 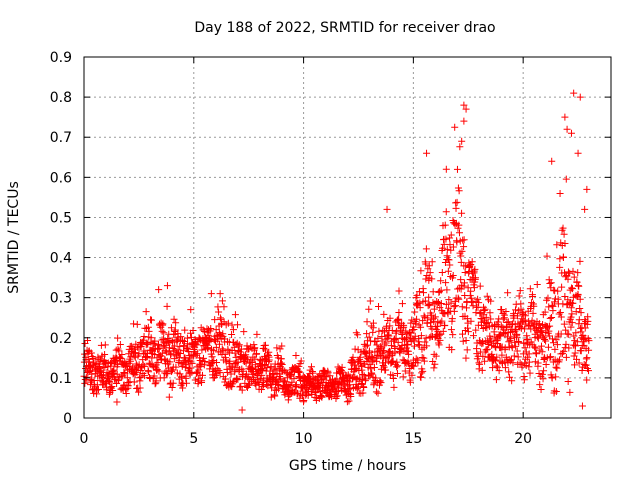 What do you see at coordinates (84, 439) in the screenshot?
I see `x-tick-label: 0` at bounding box center [84, 439].